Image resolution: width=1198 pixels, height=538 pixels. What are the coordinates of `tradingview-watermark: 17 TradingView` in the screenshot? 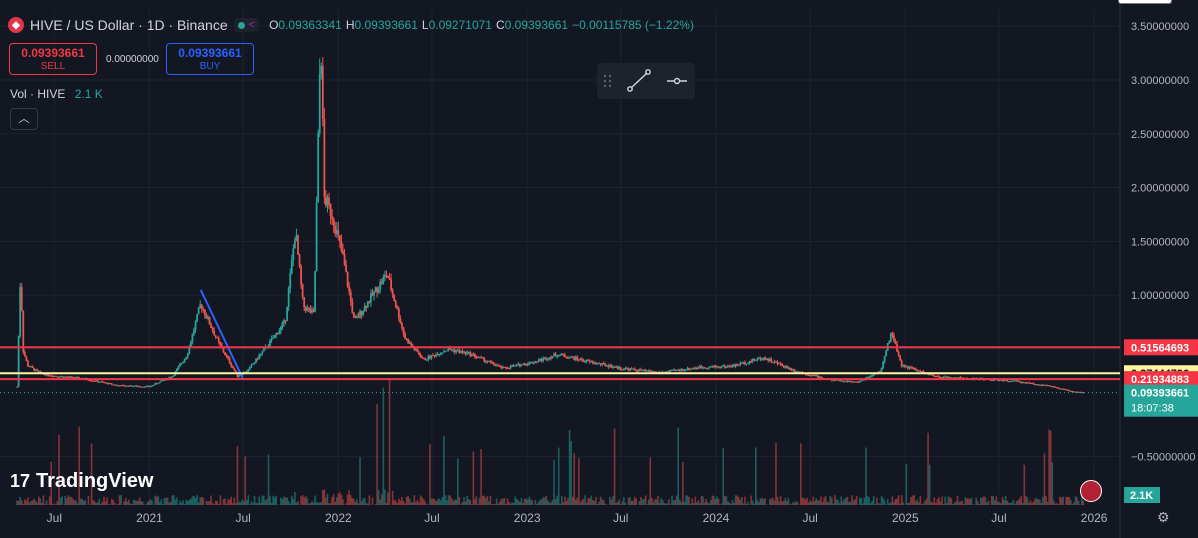 It's located at (81, 481).